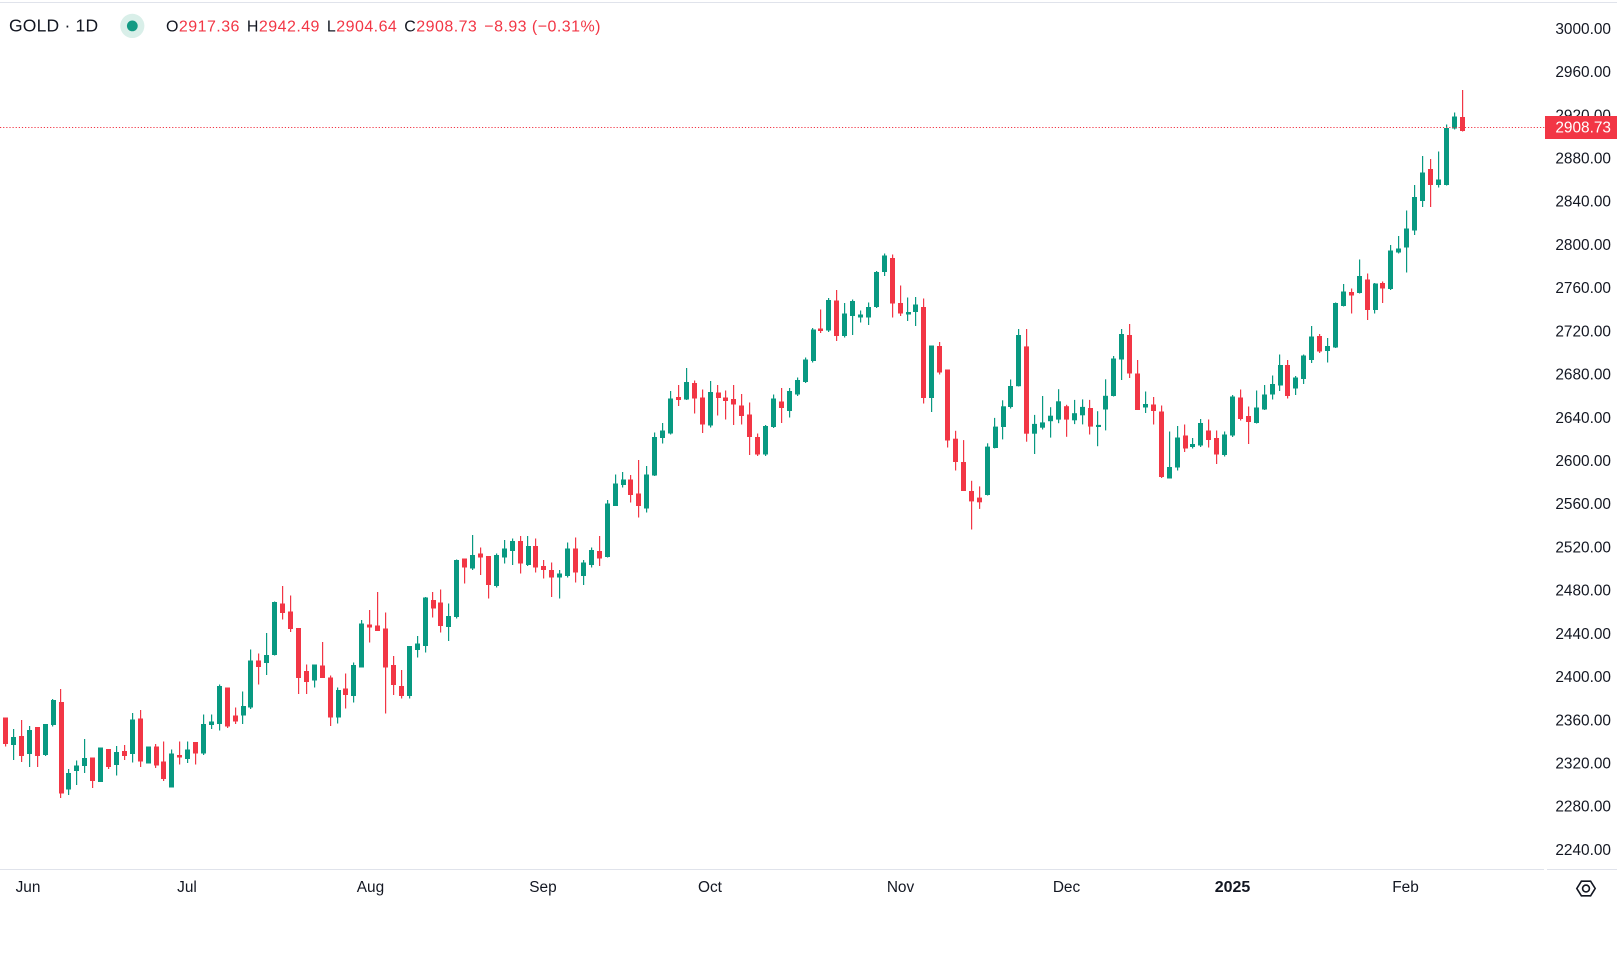 This screenshot has width=1617, height=962. I want to click on svg-text: Nov, so click(901, 887).